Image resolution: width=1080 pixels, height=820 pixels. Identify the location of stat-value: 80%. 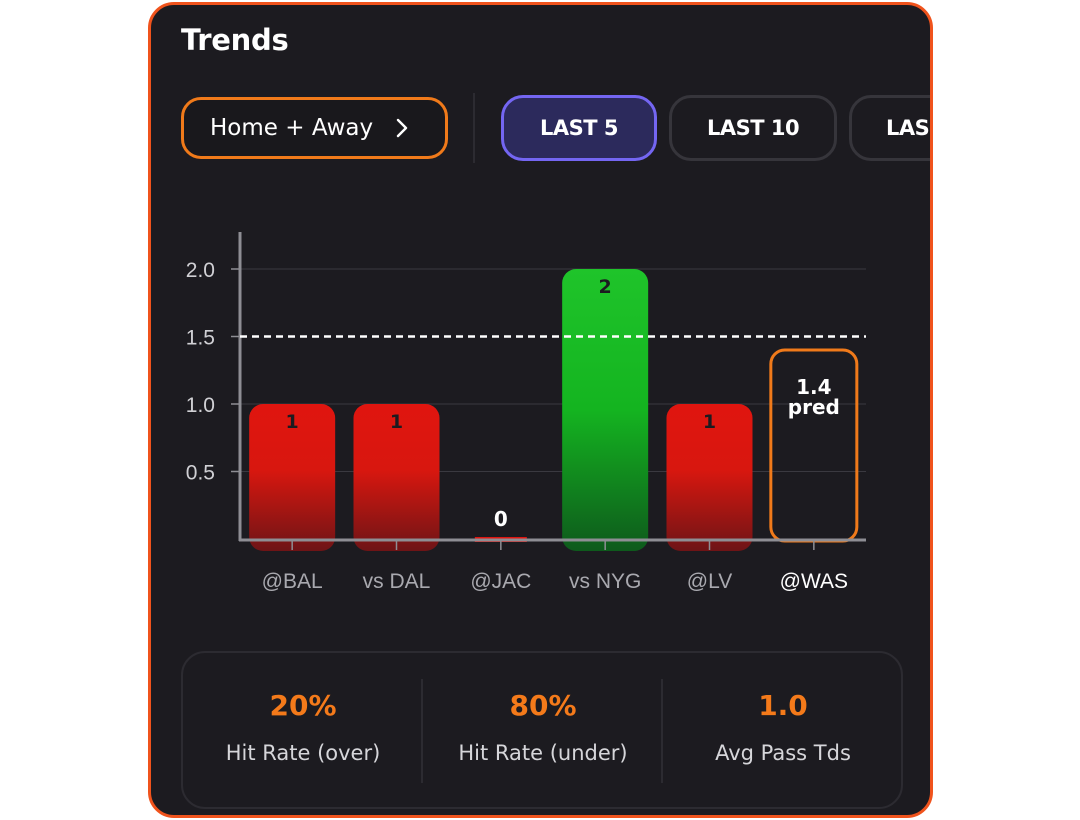
(543, 705).